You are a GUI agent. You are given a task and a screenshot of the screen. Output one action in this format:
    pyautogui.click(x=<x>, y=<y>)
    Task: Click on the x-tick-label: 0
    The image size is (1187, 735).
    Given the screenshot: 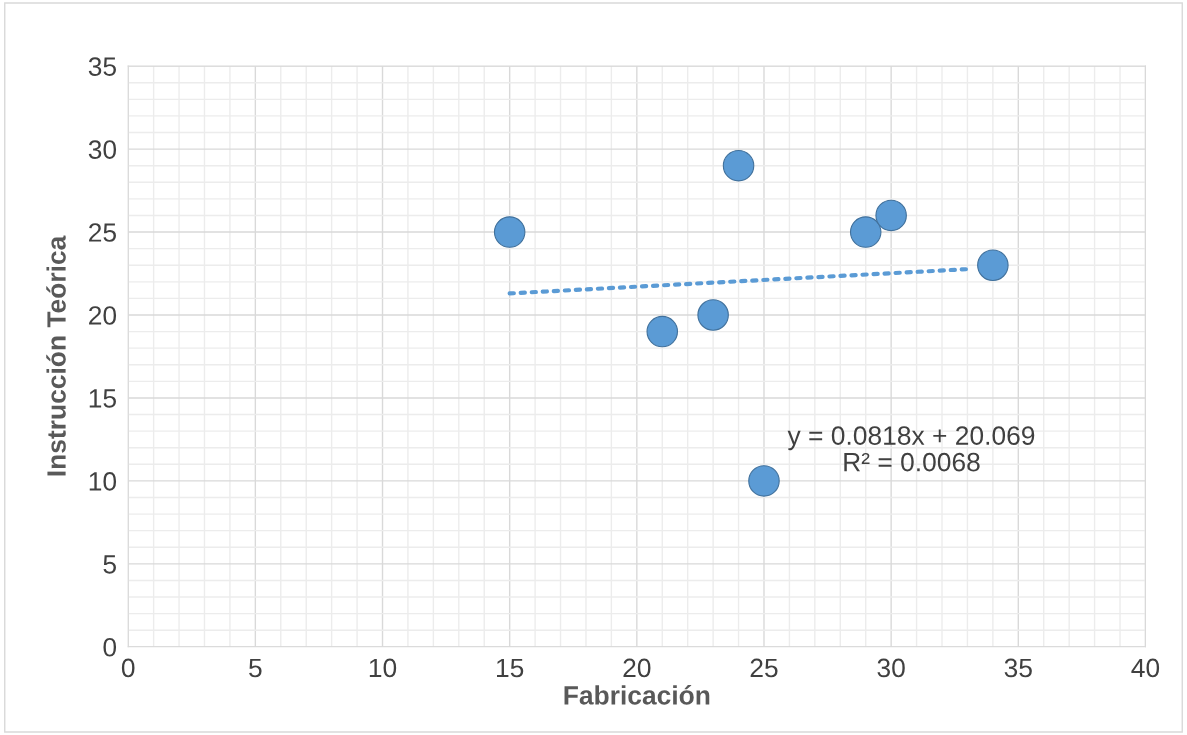 What is the action you would take?
    pyautogui.click(x=128, y=668)
    